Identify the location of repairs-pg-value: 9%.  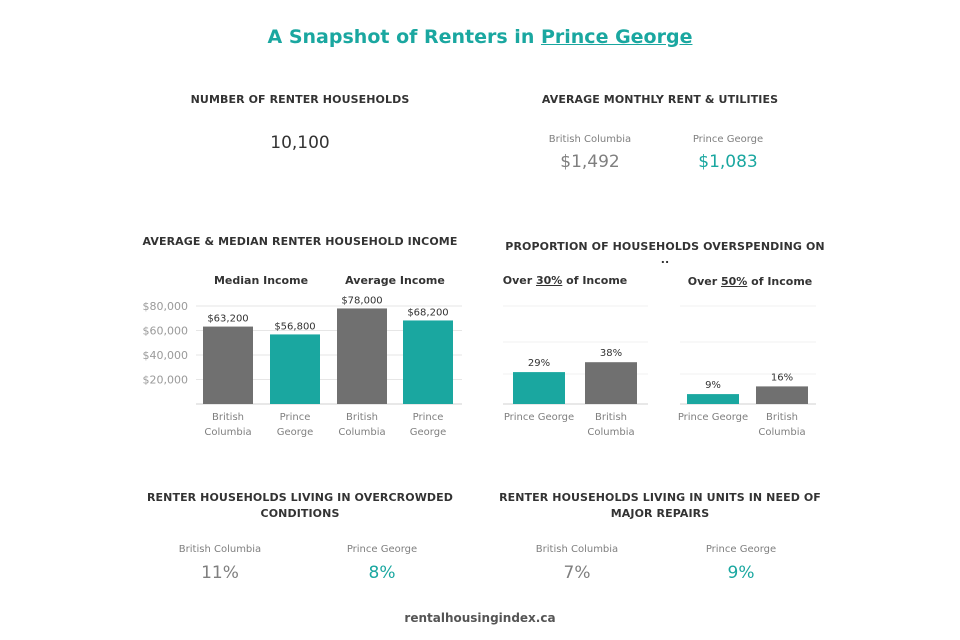
(741, 573).